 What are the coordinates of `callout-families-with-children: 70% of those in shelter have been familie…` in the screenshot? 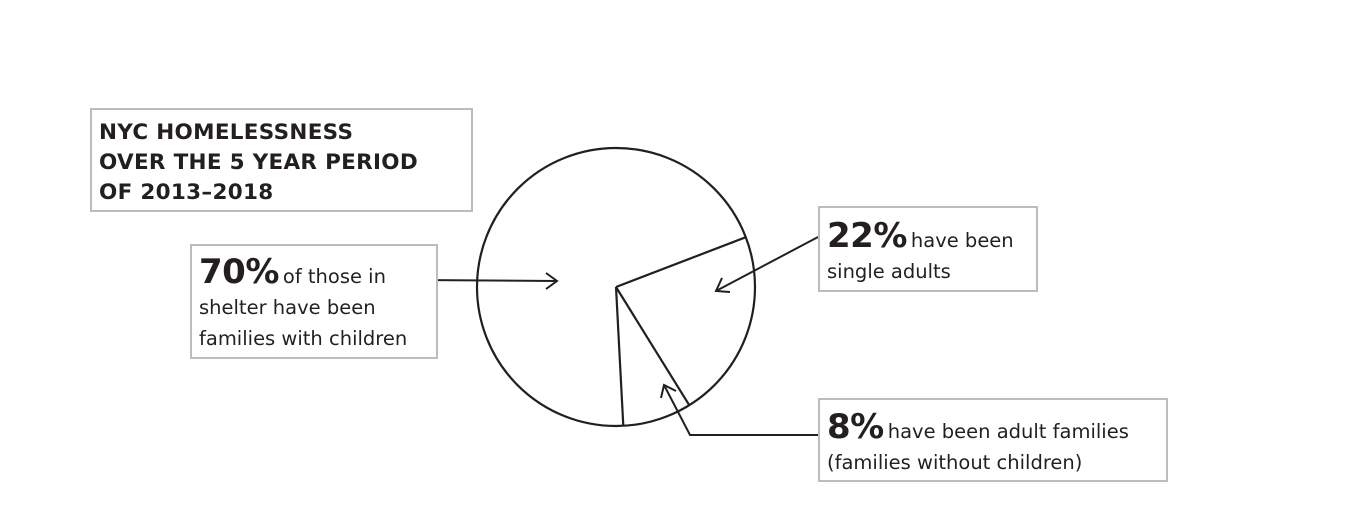 It's located at (314, 301).